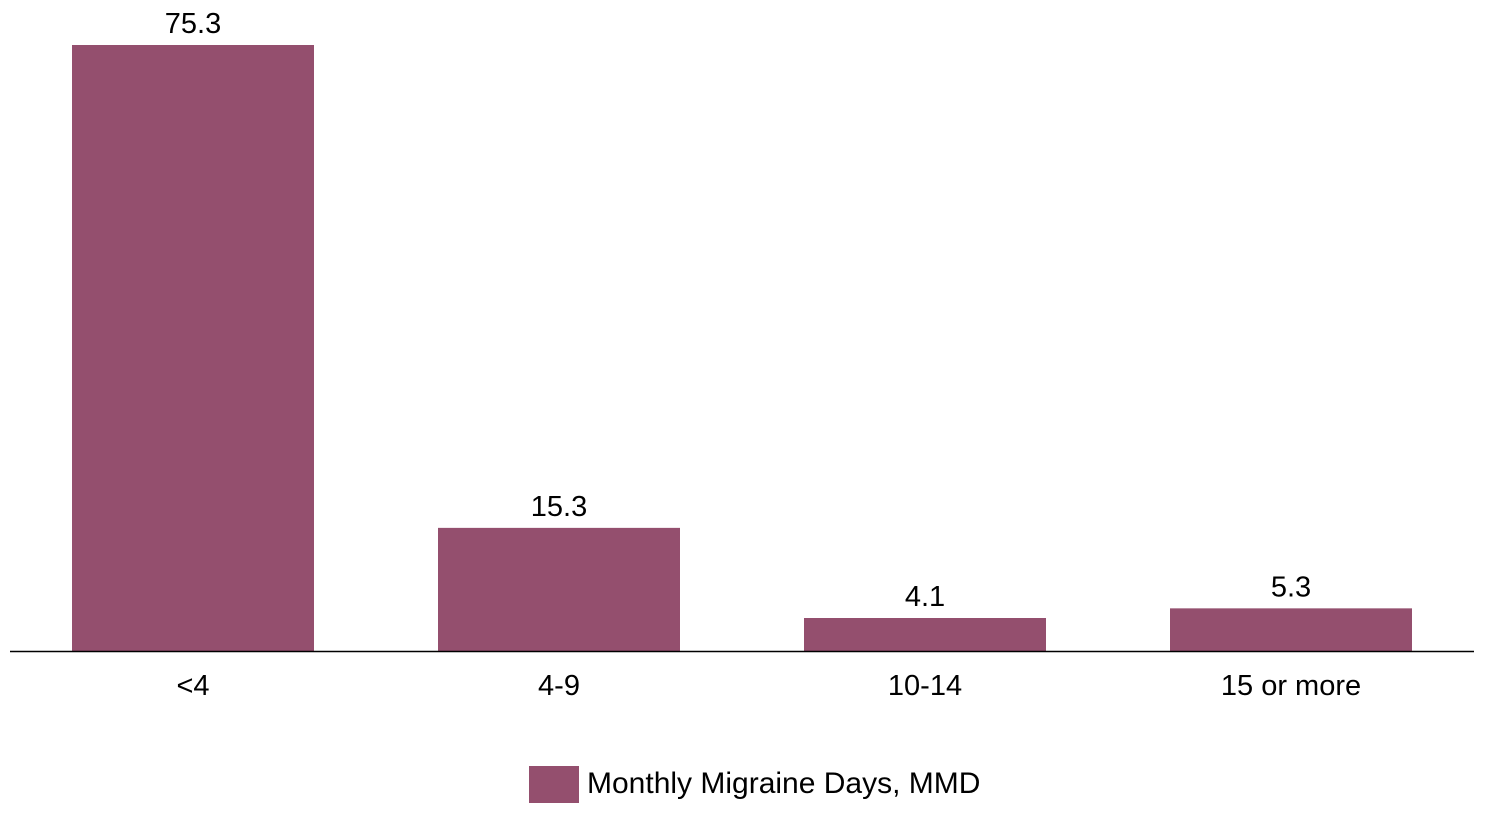 The height and width of the screenshot is (819, 1488). I want to click on data-label-1: 15.3, so click(559, 507).